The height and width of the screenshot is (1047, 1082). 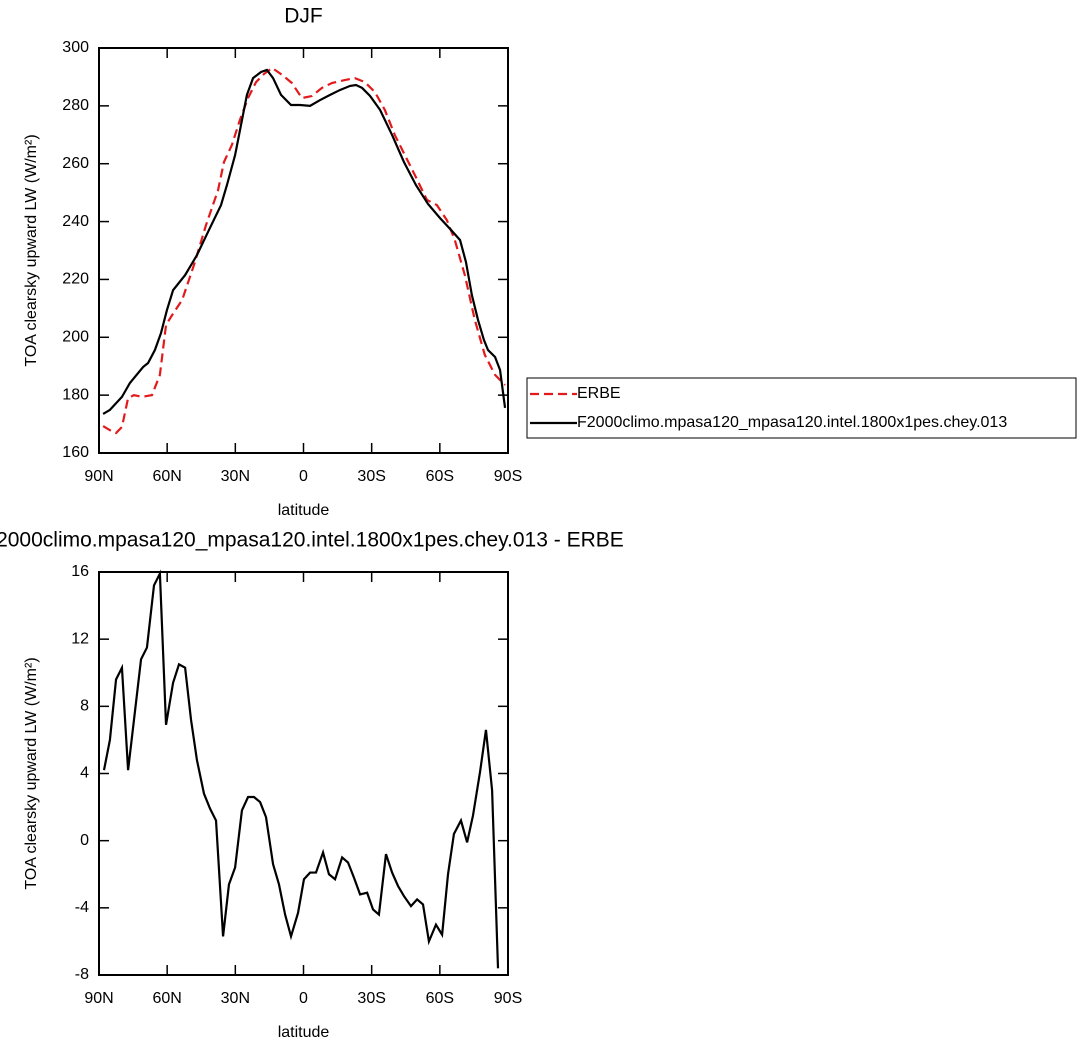 What do you see at coordinates (80, 571) in the screenshot?
I see `y-tick-label: 16` at bounding box center [80, 571].